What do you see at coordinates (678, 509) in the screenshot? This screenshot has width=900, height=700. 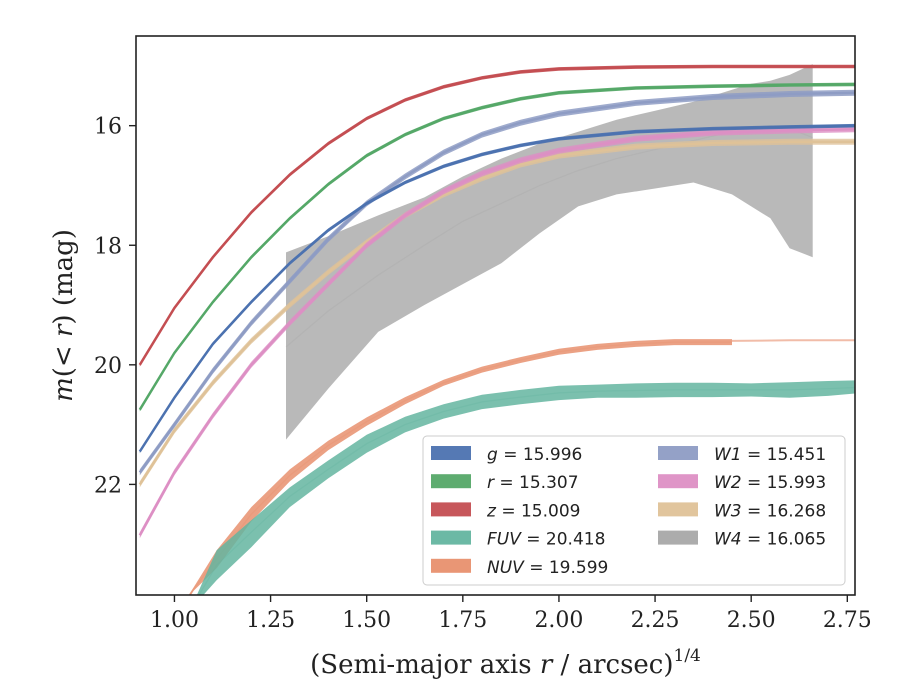 I see `legend-swatch-w3` at bounding box center [678, 509].